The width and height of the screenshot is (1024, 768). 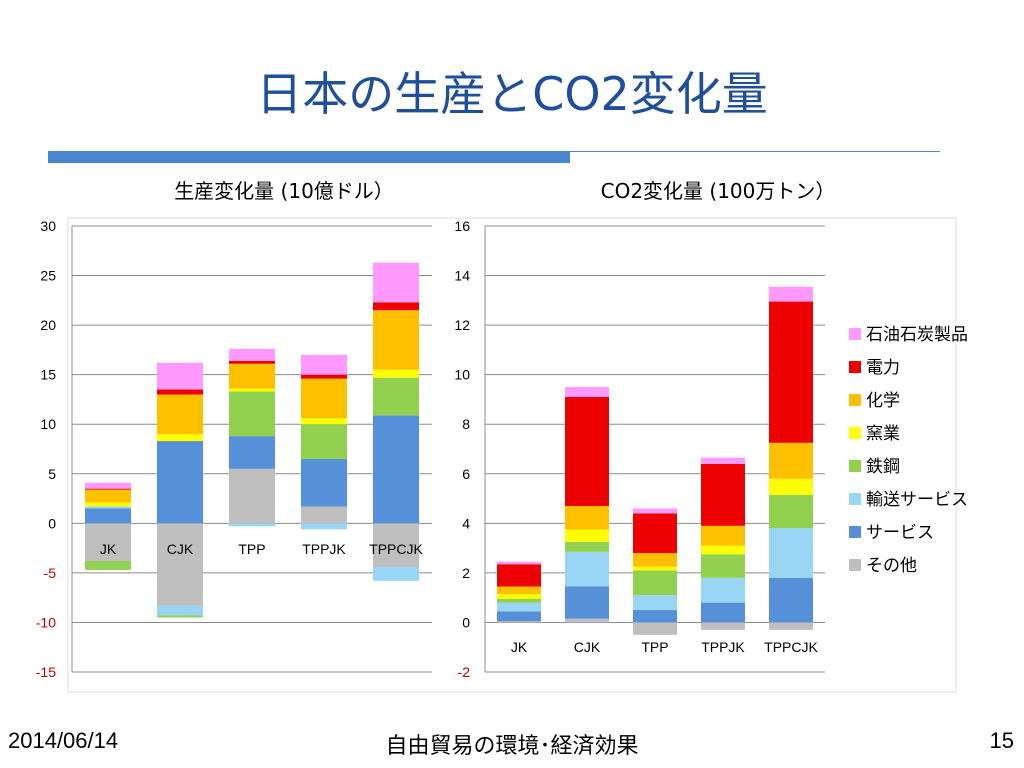 What do you see at coordinates (48, 276) in the screenshot?
I see `y-tick-label: 25` at bounding box center [48, 276].